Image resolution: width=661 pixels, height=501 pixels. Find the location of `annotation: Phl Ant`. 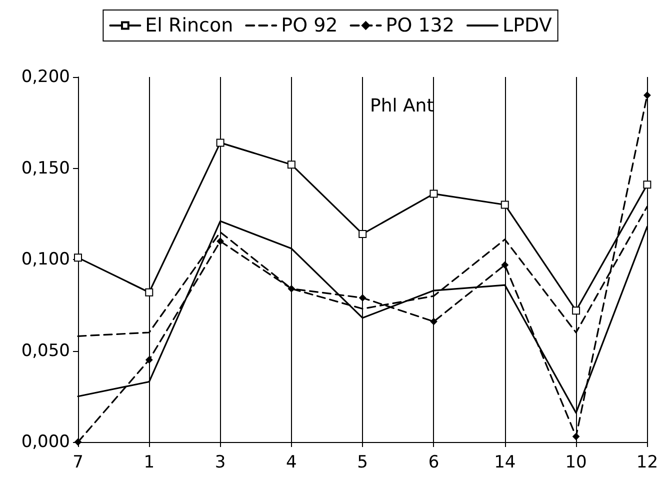

annotation: Phl Ant is located at coordinates (402, 106).